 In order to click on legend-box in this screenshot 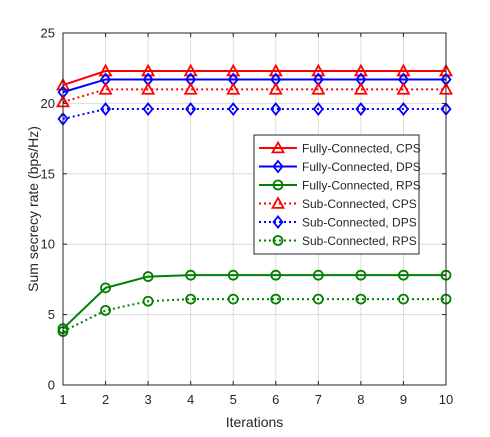, I will do `click(336, 194)`.